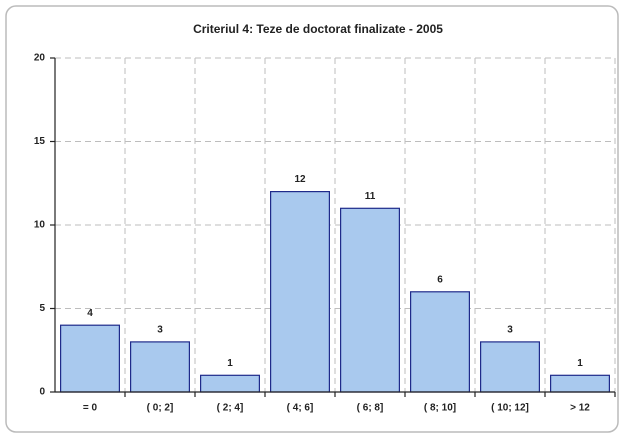 The width and height of the screenshot is (626, 440). Describe the element at coordinates (370, 196) in the screenshot. I see `data-label: 11` at that location.